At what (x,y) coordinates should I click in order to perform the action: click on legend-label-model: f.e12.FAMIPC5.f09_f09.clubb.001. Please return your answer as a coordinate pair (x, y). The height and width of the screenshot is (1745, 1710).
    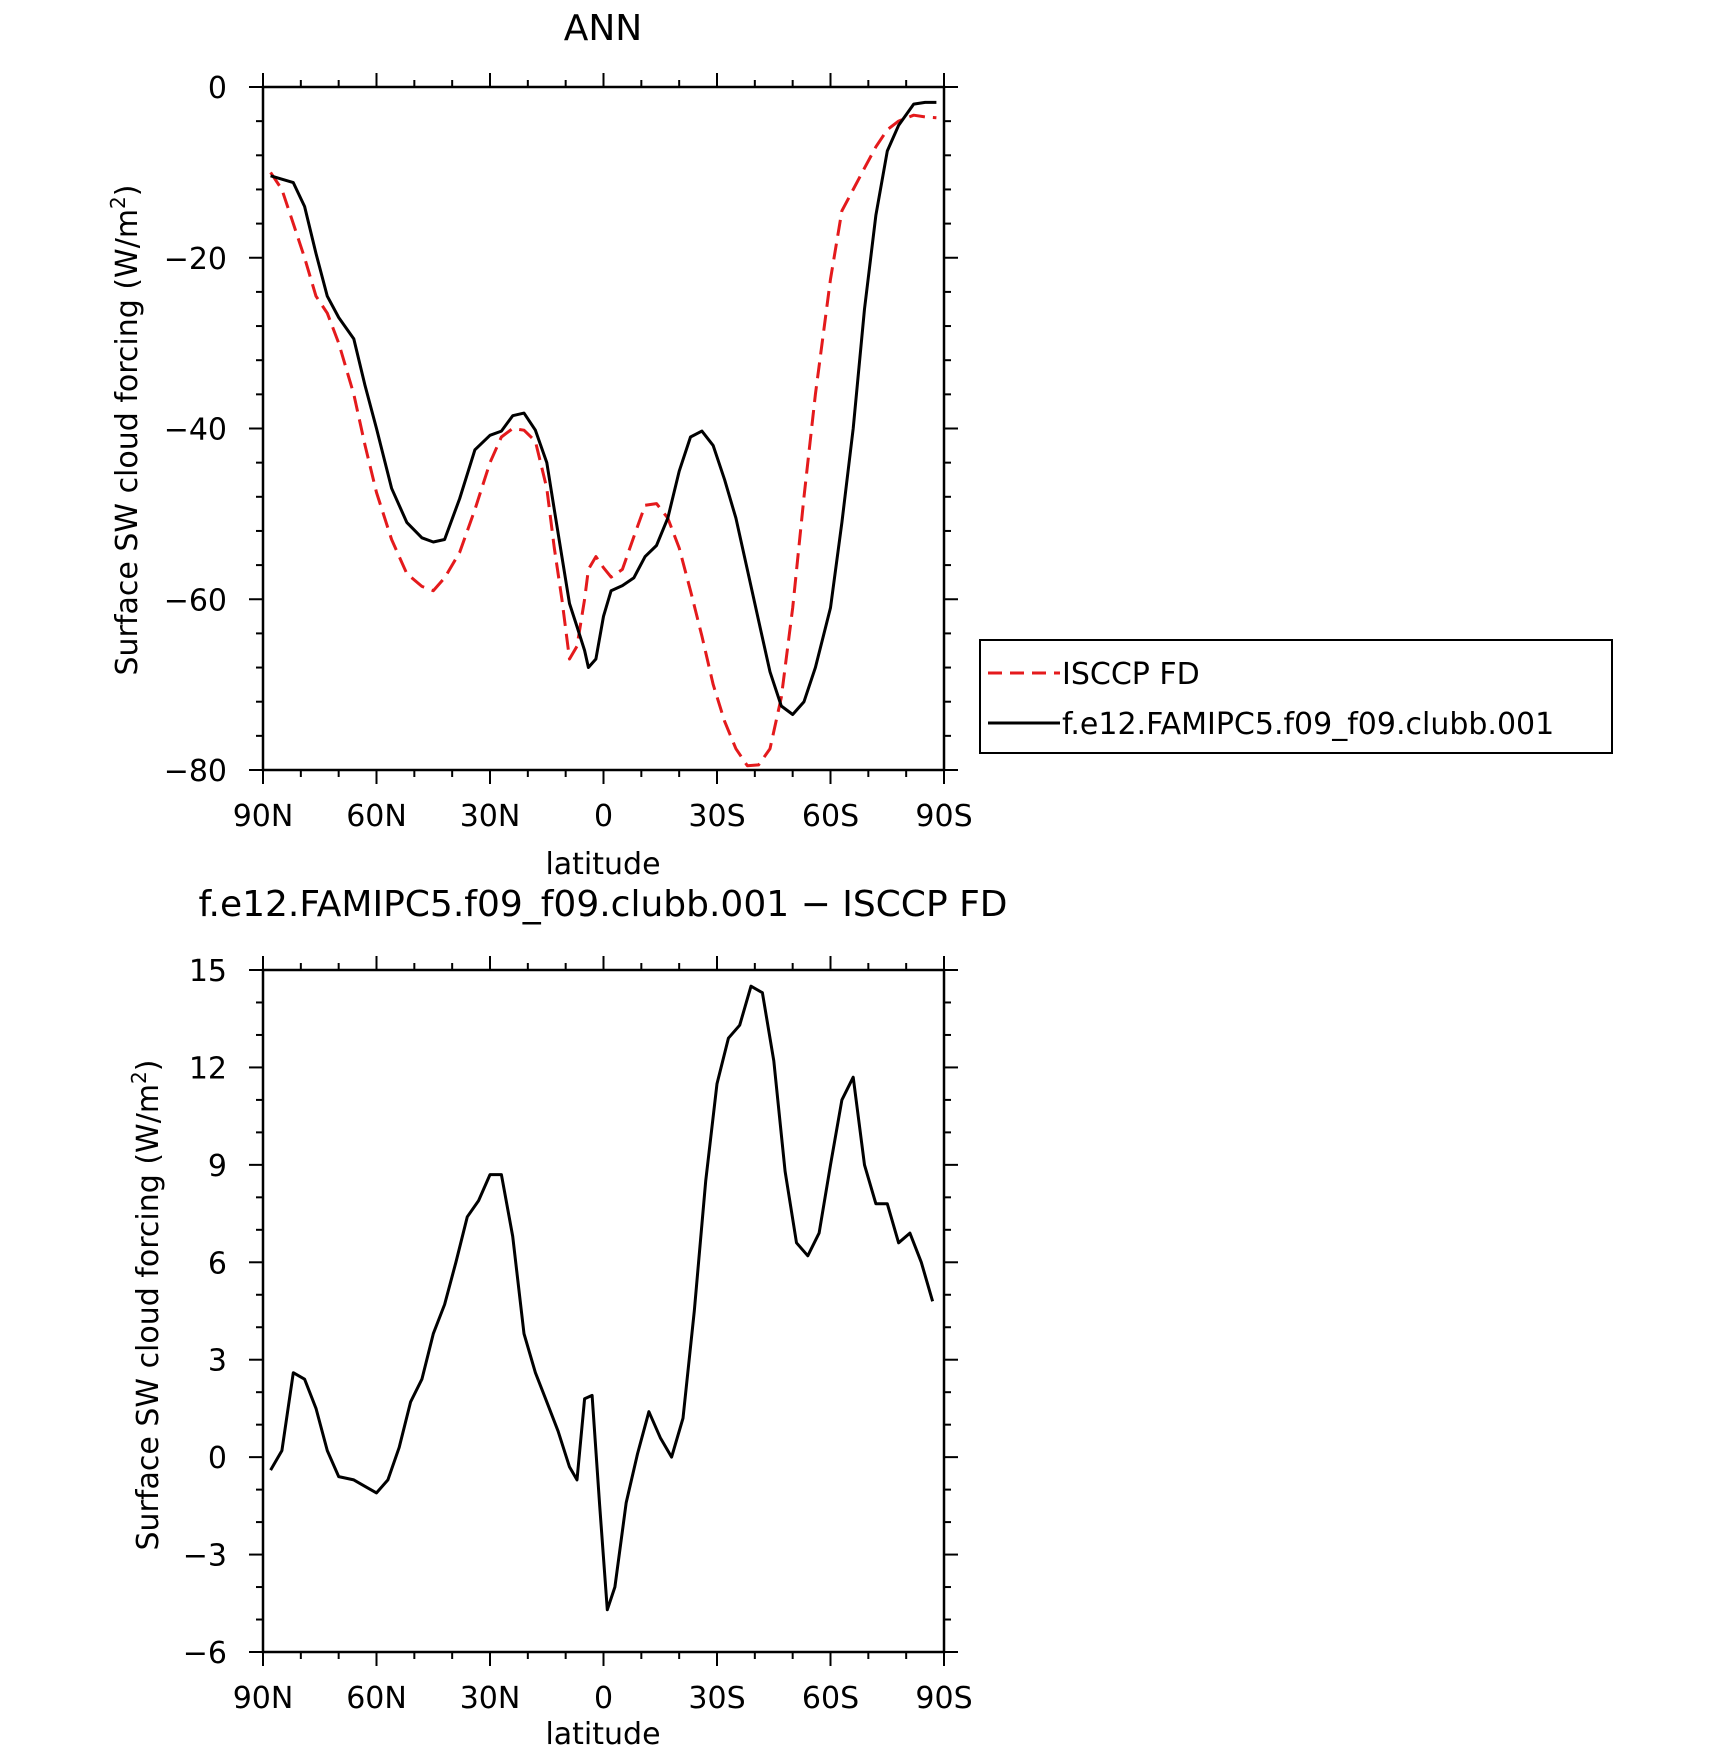
    Looking at the image, I should click on (1308, 724).